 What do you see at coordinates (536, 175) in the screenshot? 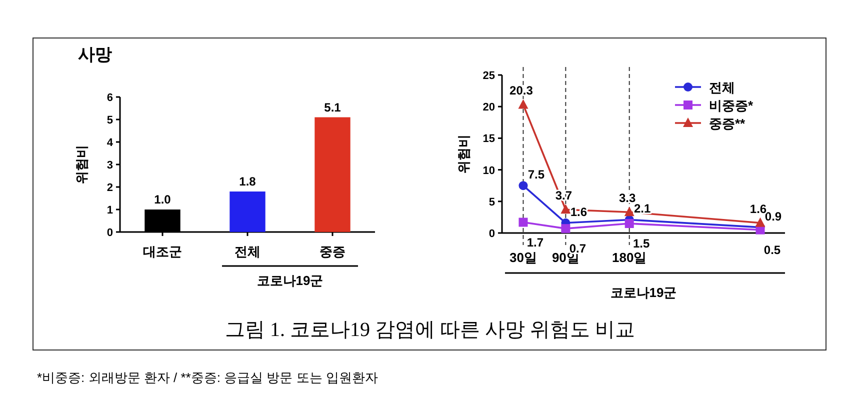
I see `data-label: 7.5` at bounding box center [536, 175].